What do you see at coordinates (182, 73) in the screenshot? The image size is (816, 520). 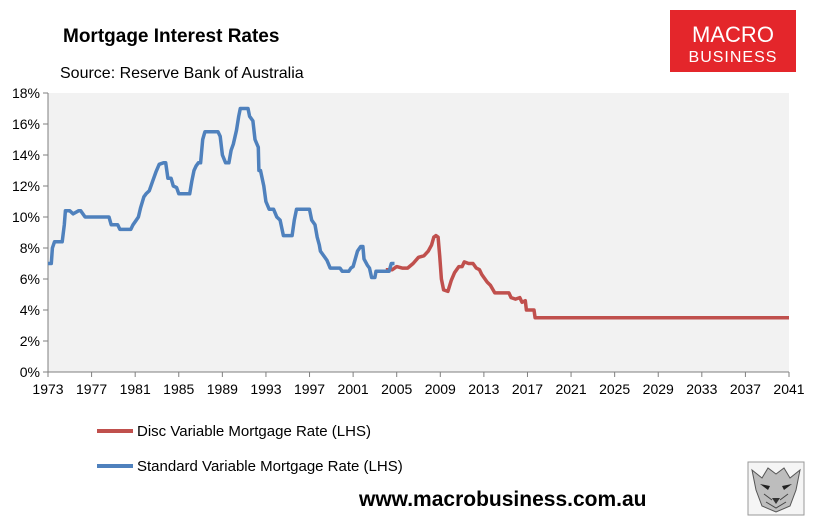 I see `chart-subtitle: Source: Reserve Bank of Australia` at bounding box center [182, 73].